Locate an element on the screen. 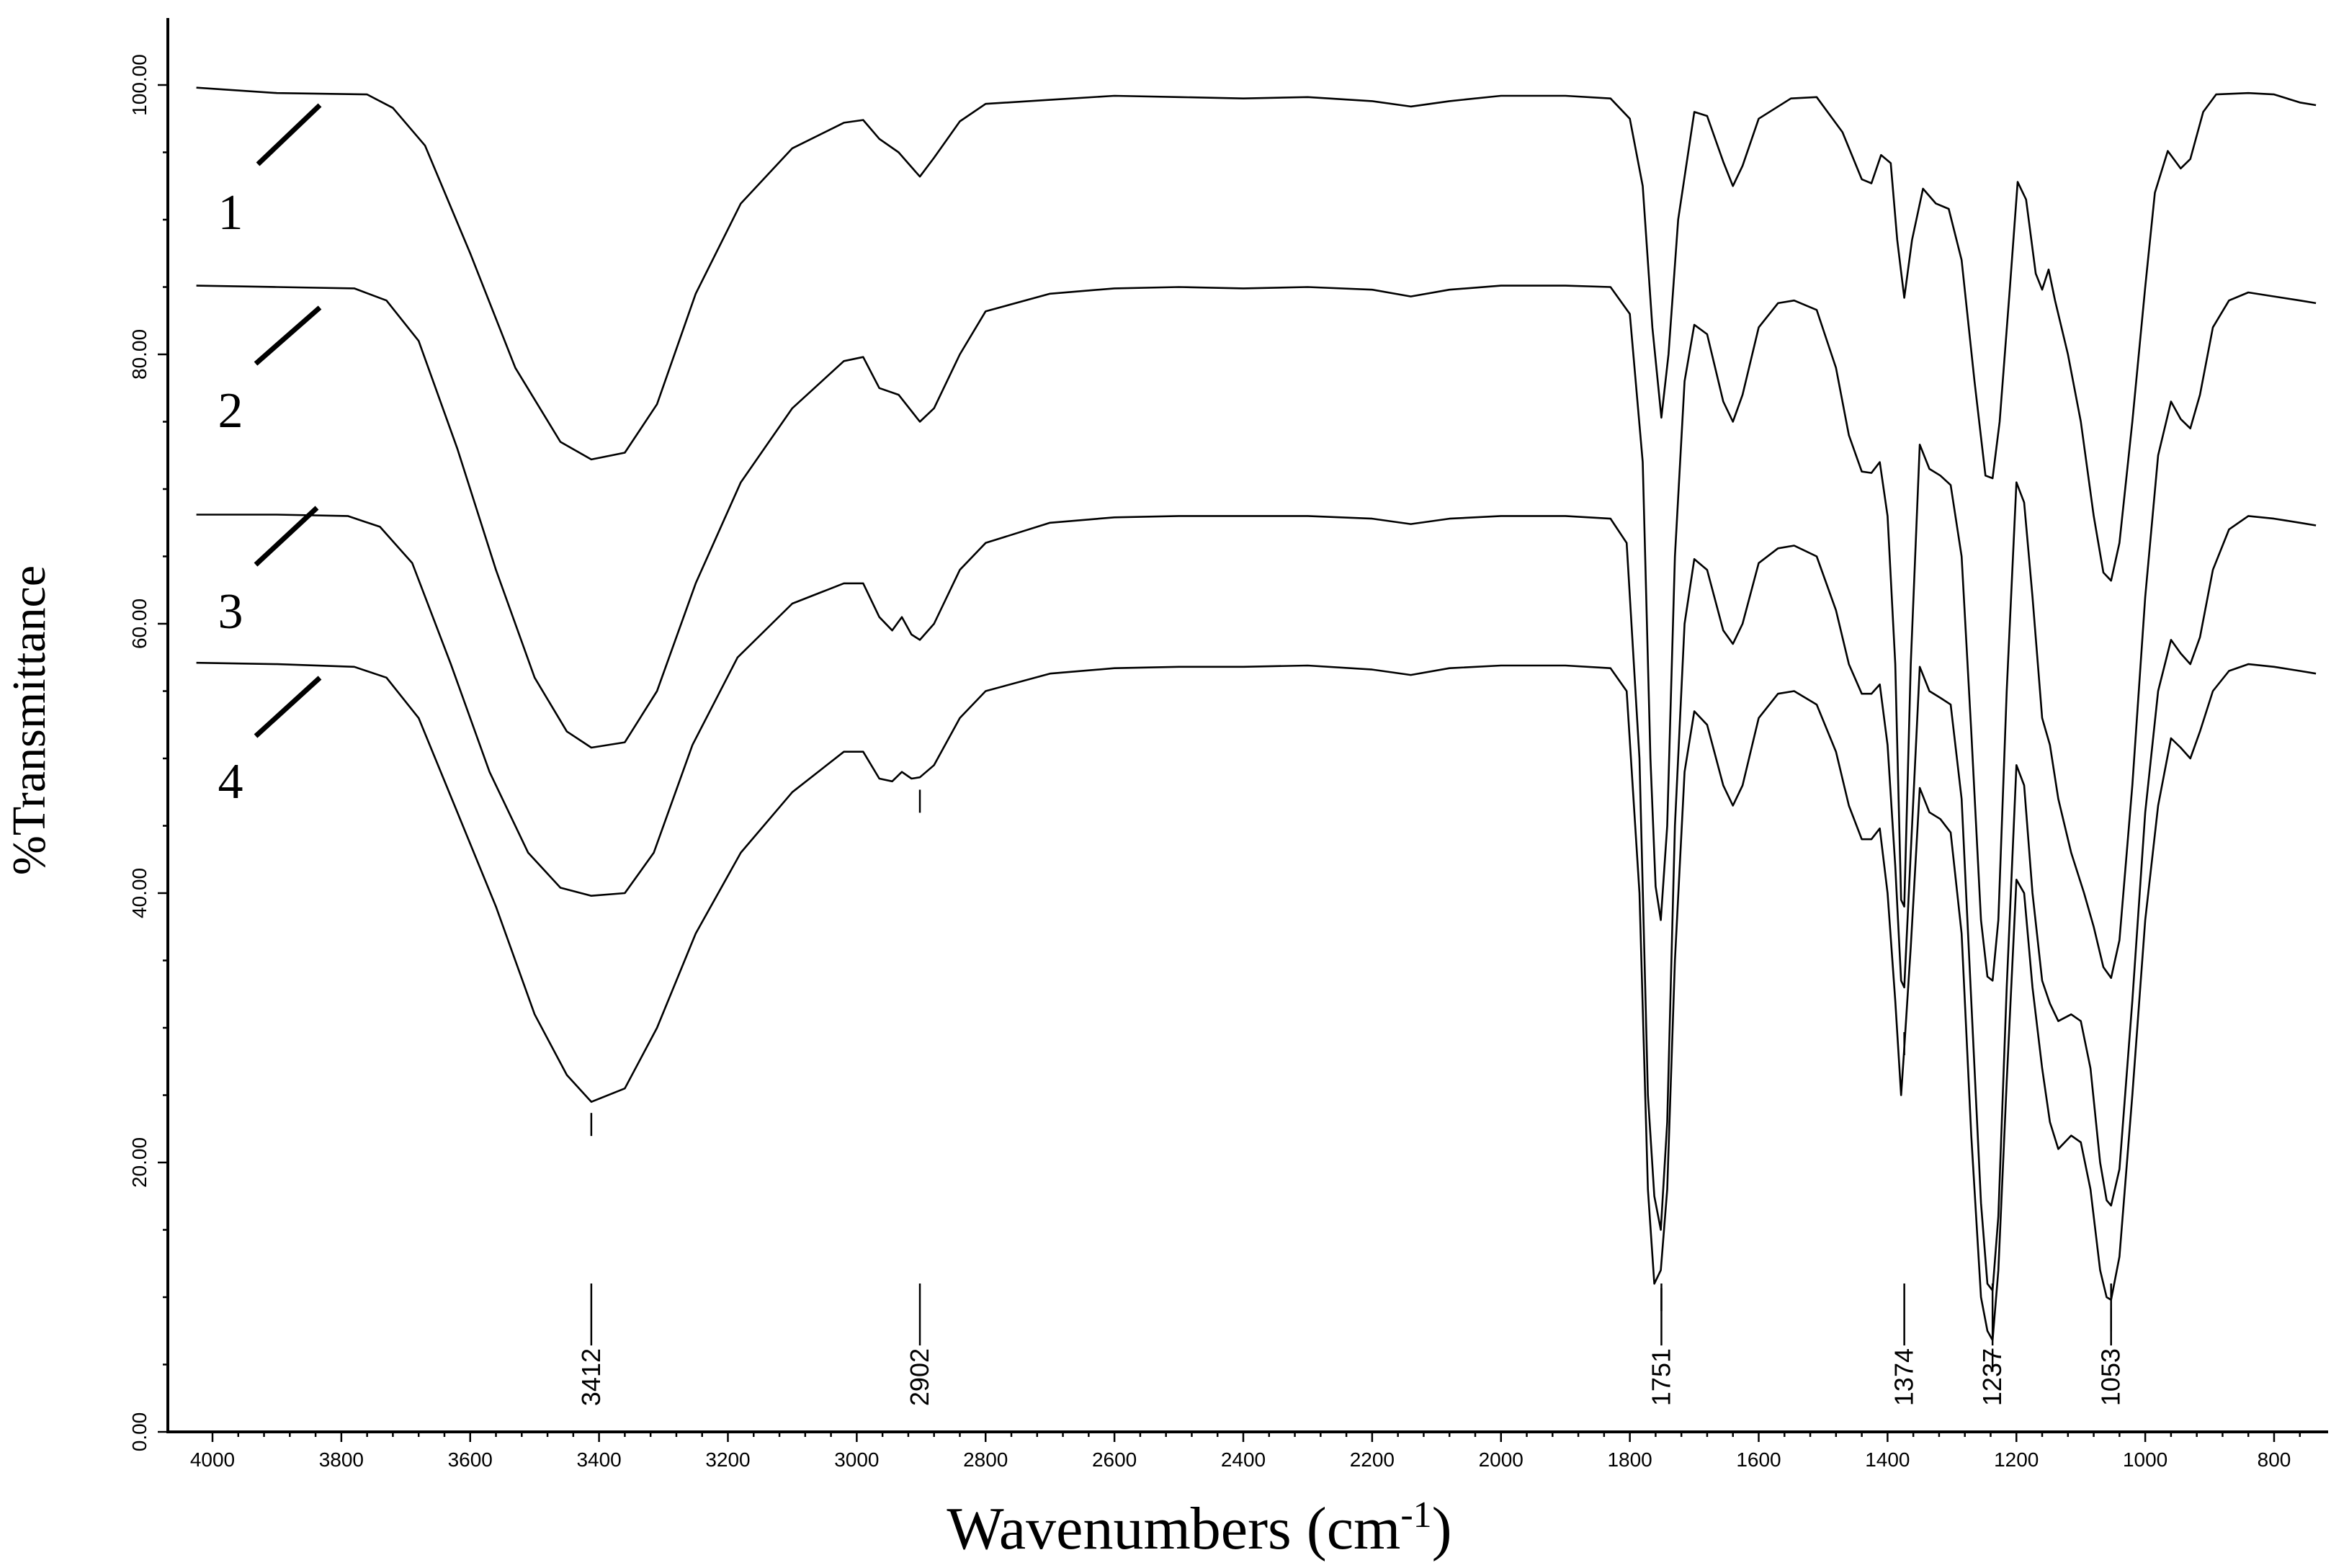 This screenshot has height=1568, width=2331. x-tick-label: 3600 is located at coordinates (470, 1459).